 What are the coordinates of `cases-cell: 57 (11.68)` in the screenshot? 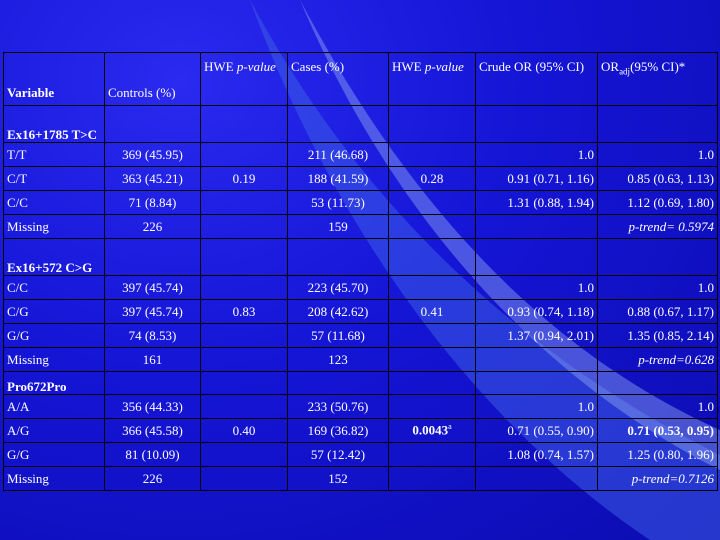 It's located at (338, 335).